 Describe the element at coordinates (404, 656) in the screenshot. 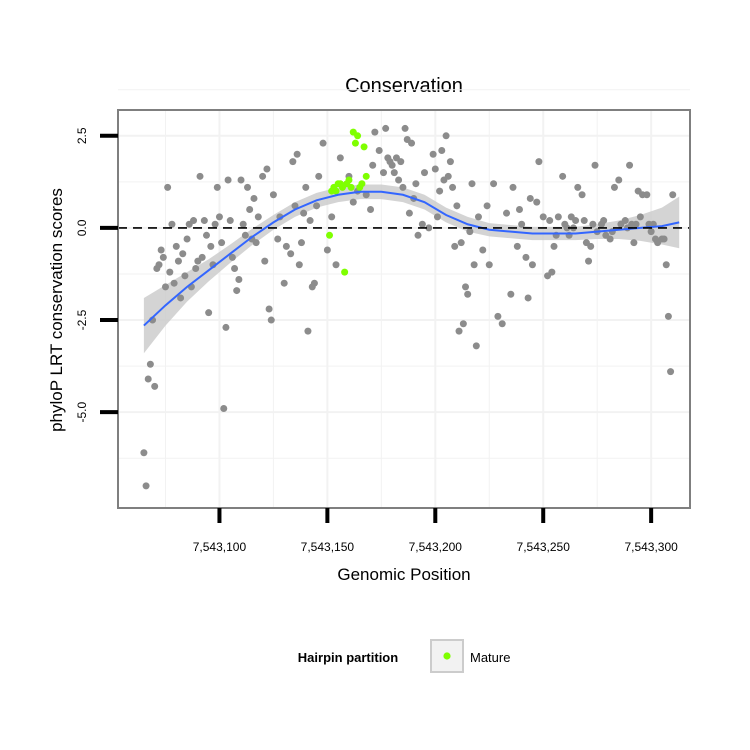

I see `legend: Hairpin partition Mature` at that location.